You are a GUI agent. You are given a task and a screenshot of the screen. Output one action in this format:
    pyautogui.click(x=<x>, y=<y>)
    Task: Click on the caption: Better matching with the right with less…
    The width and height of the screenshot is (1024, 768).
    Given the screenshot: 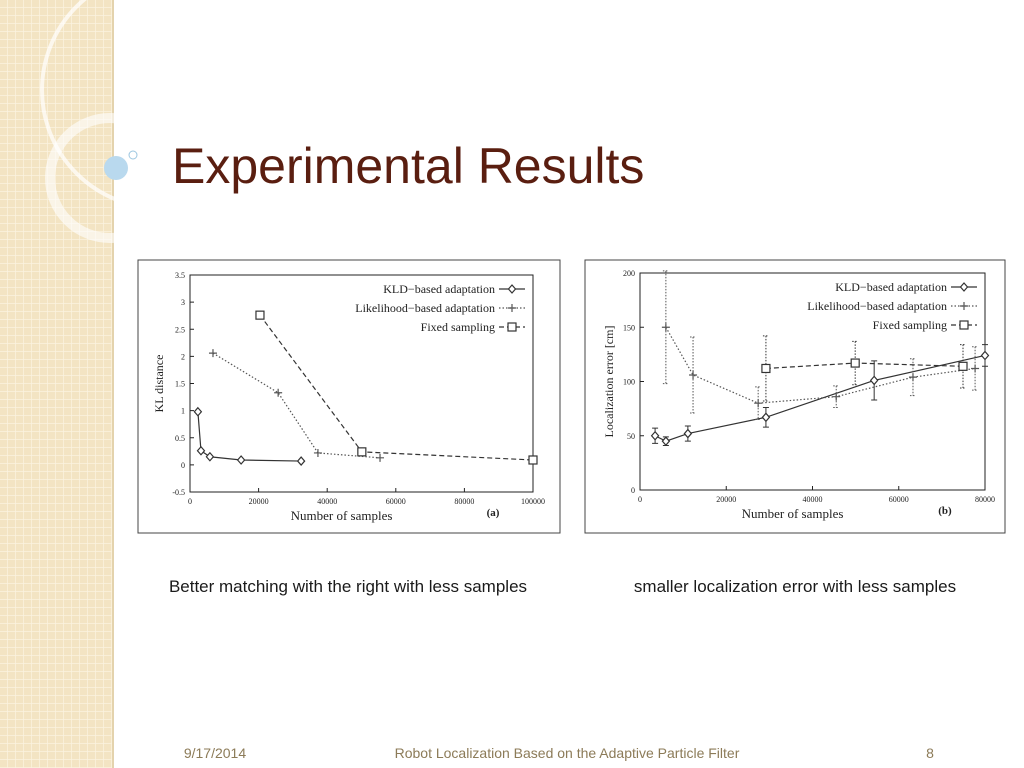 What is the action you would take?
    pyautogui.click(x=348, y=586)
    